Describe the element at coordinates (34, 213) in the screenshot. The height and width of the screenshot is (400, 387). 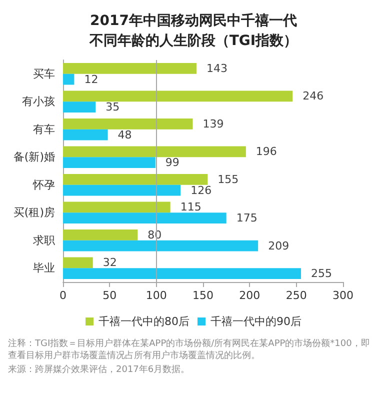
I see `y-tick-label: 买(租)房` at that location.